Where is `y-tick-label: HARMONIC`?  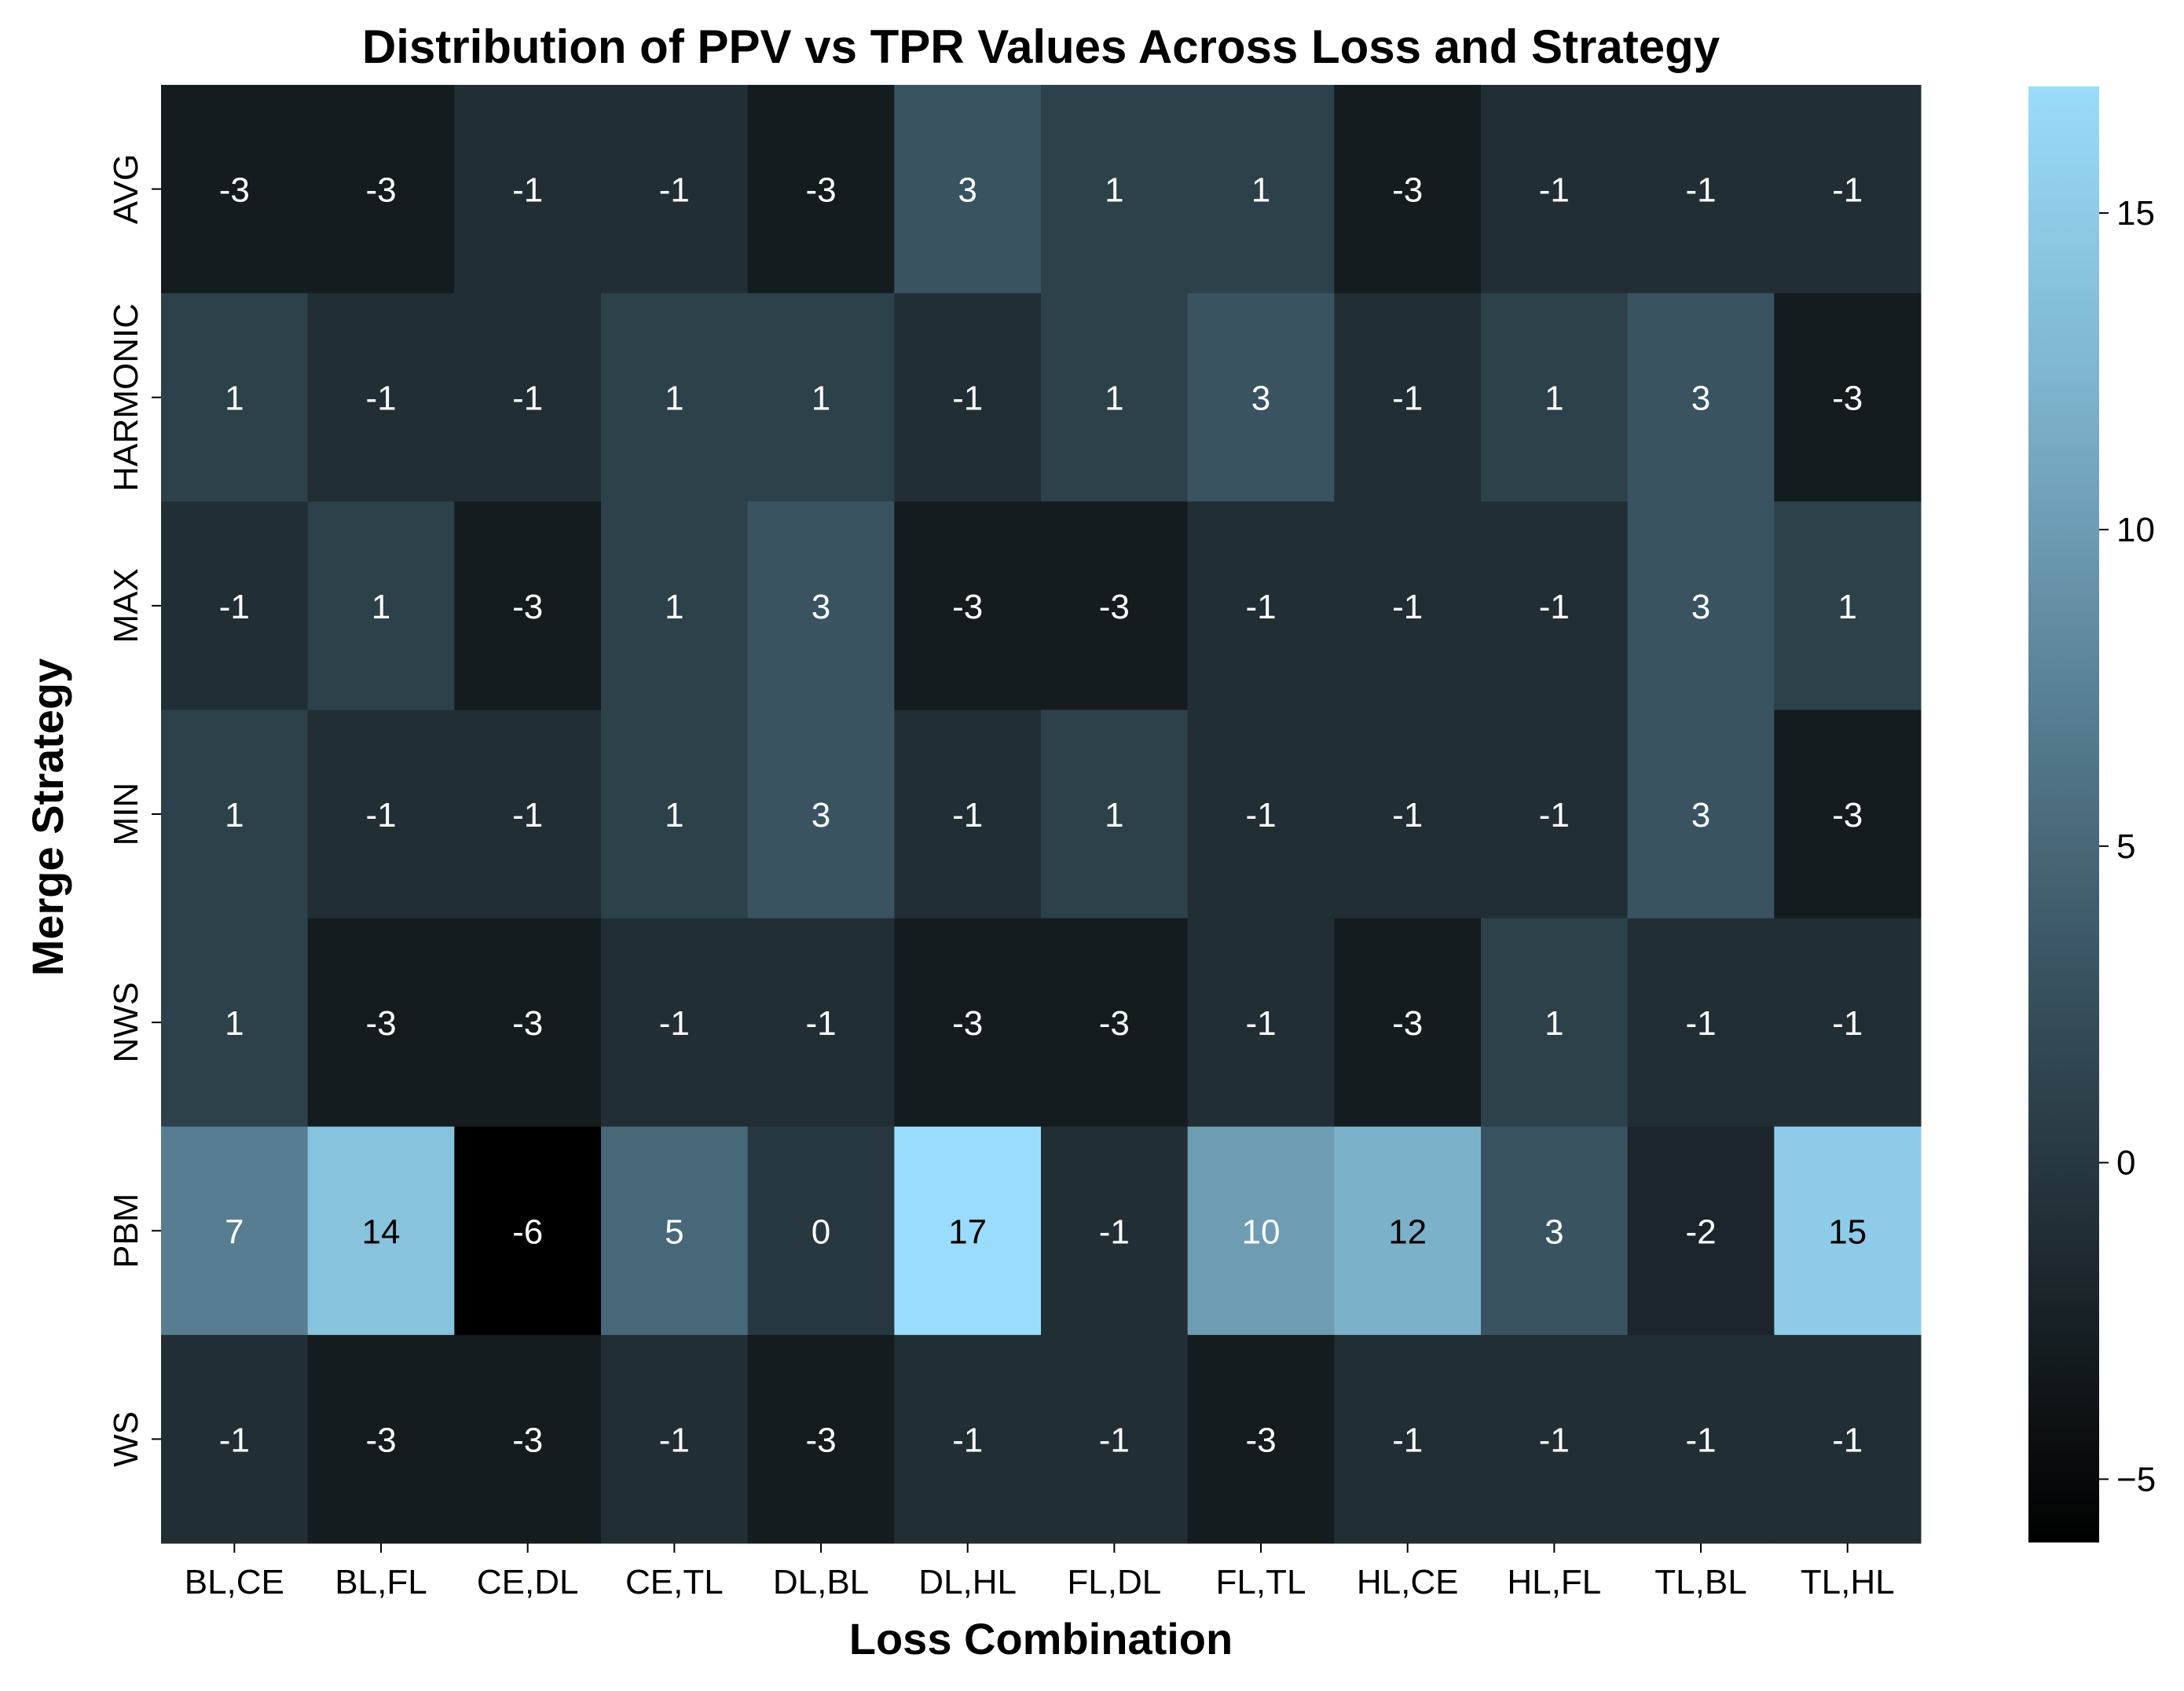
y-tick-label: HARMONIC is located at coordinates (126, 398).